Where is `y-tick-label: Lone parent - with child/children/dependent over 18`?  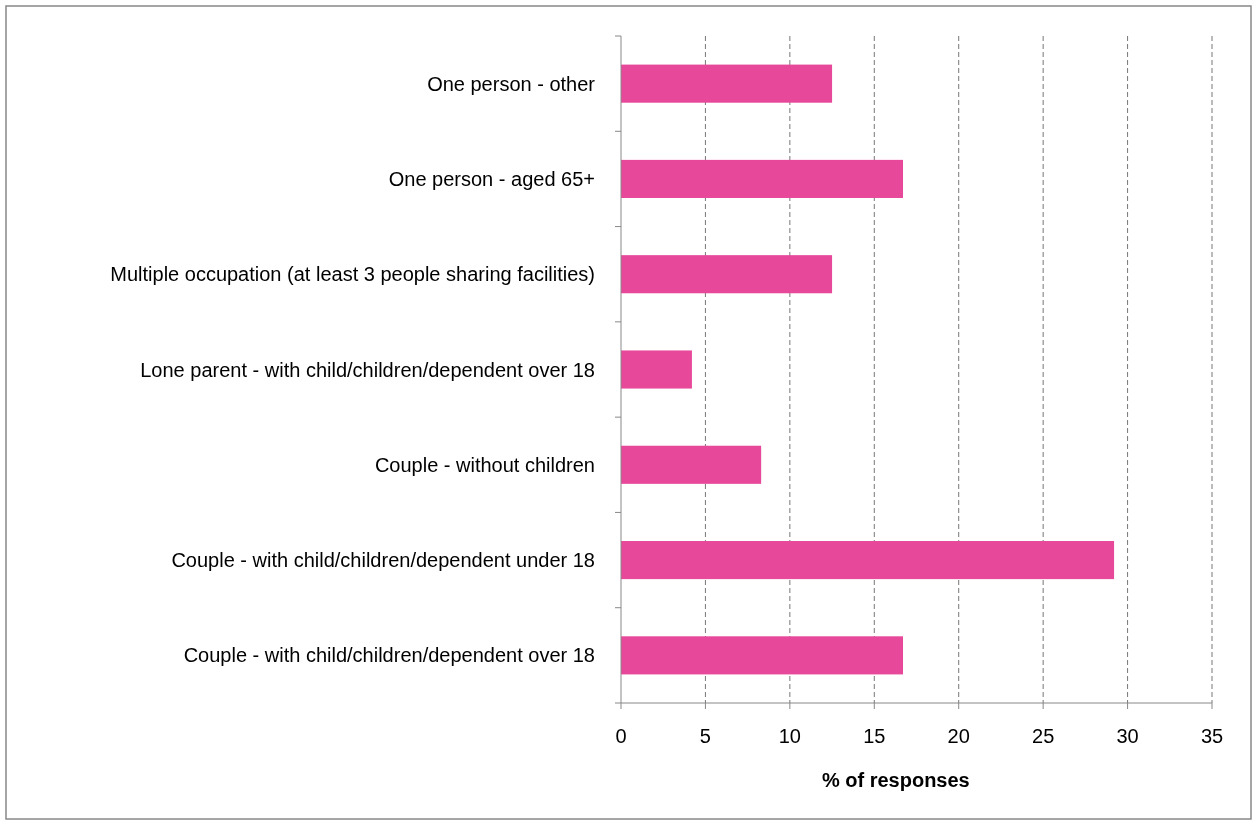
y-tick-label: Lone parent - with child/children/dependent over 18 is located at coordinates (367, 369).